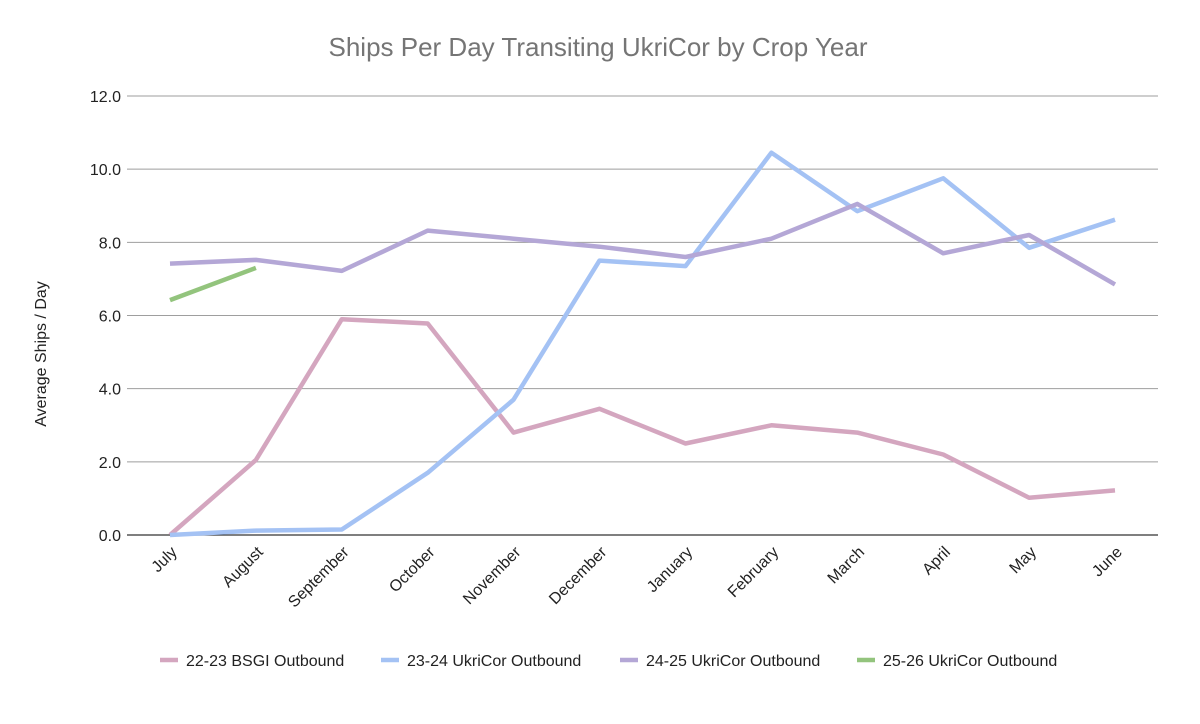 Image resolution: width=1200 pixels, height=724 pixels. I want to click on x-tick-label: November, so click(492, 575).